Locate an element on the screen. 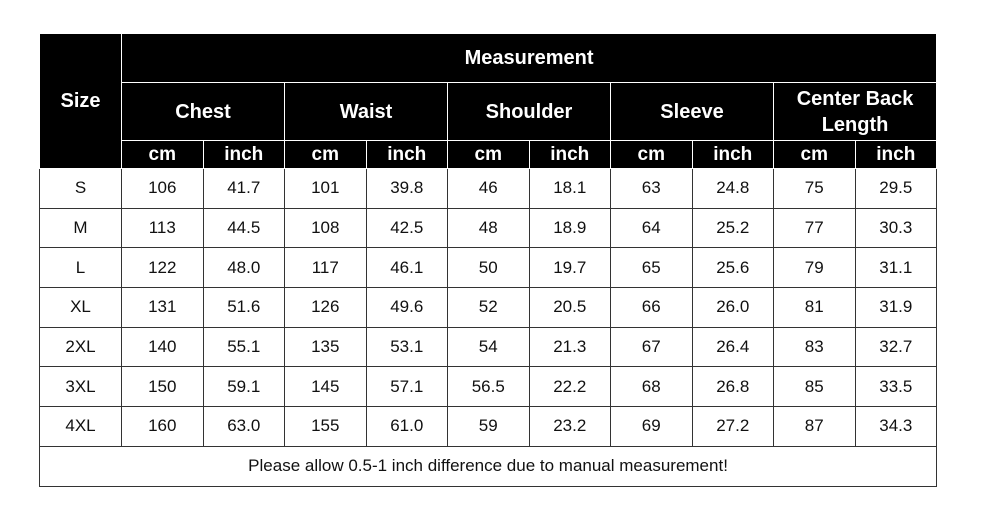  value-cell: 48 is located at coordinates (488, 228).